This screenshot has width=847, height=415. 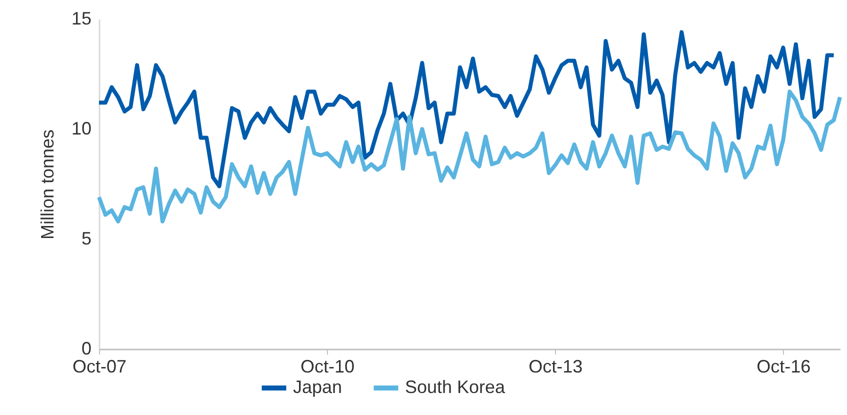 I want to click on x-tick-label: Oct-13, so click(x=555, y=366).